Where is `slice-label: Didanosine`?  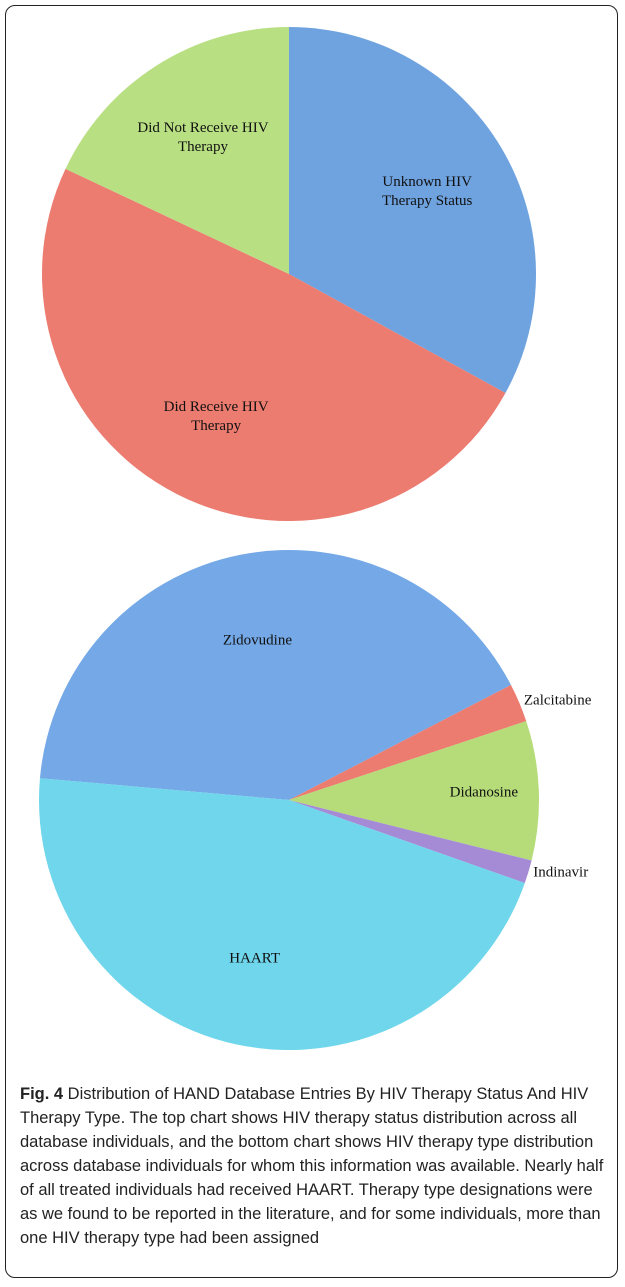 slice-label: Didanosine is located at coordinates (483, 792).